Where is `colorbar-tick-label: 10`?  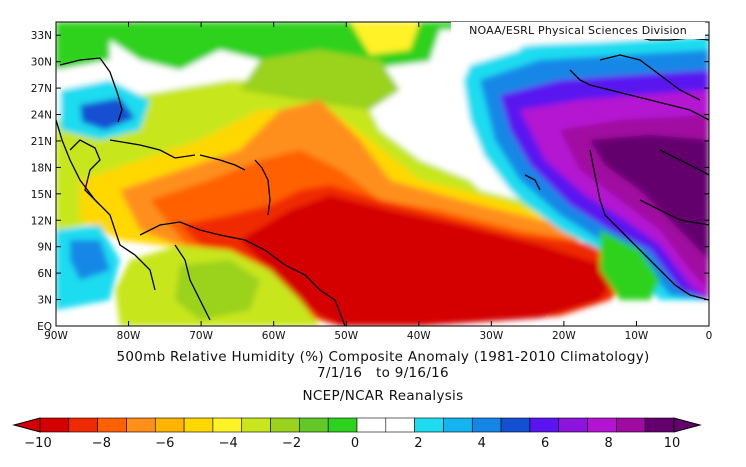 colorbar-tick-label: 10 is located at coordinates (672, 443).